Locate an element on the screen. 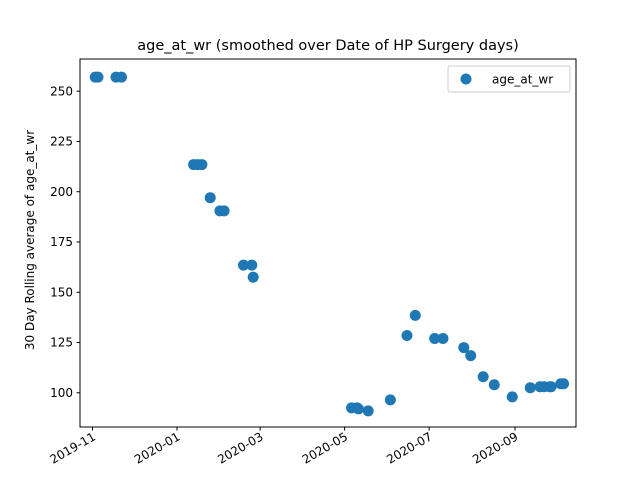 This screenshot has width=640, height=480. y-tick-label: 225 is located at coordinates (61, 142).